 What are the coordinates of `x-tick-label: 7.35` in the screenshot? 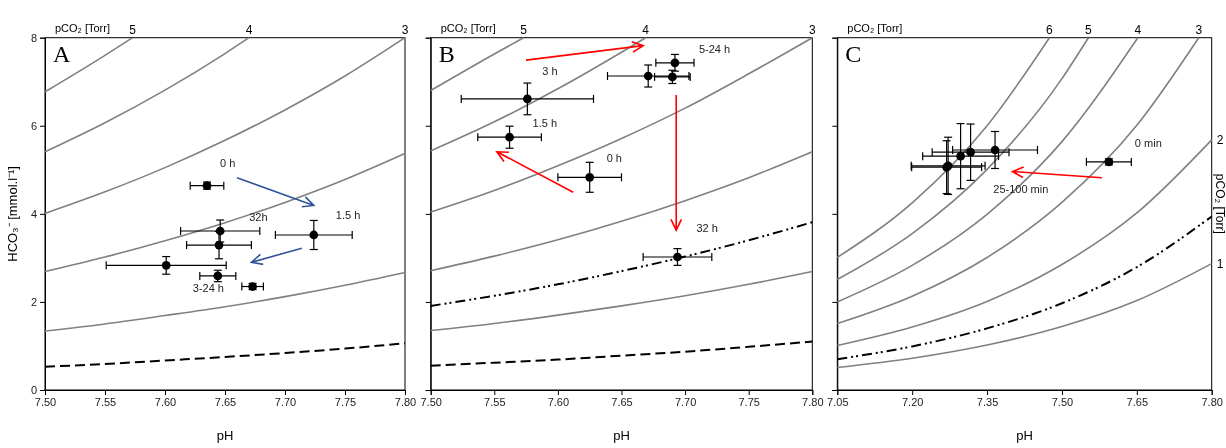 It's located at (987, 401).